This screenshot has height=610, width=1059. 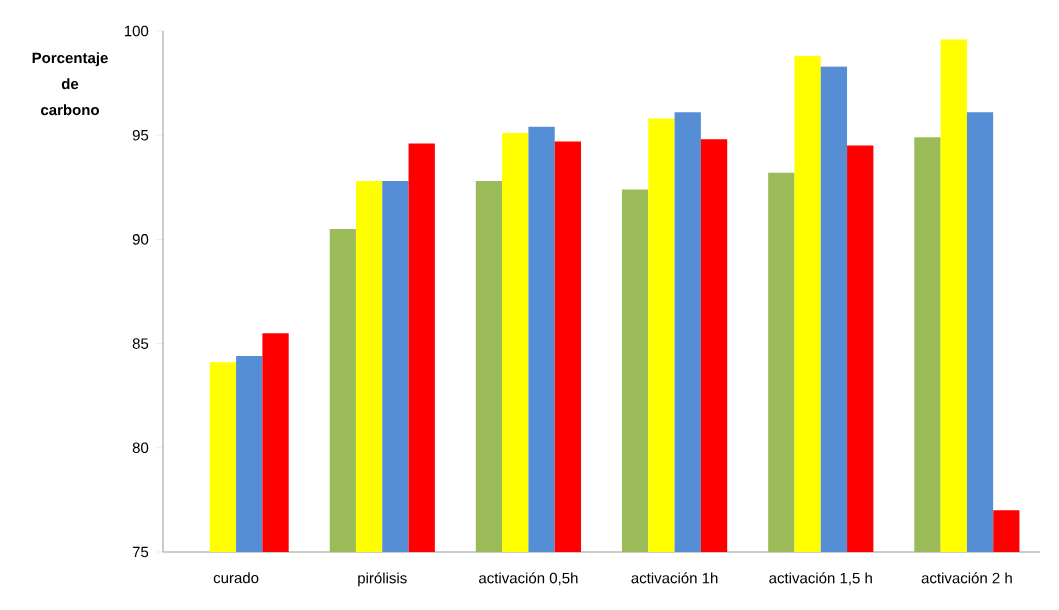 What do you see at coordinates (382, 579) in the screenshot?
I see `x-tick-label: pirólisis` at bounding box center [382, 579].